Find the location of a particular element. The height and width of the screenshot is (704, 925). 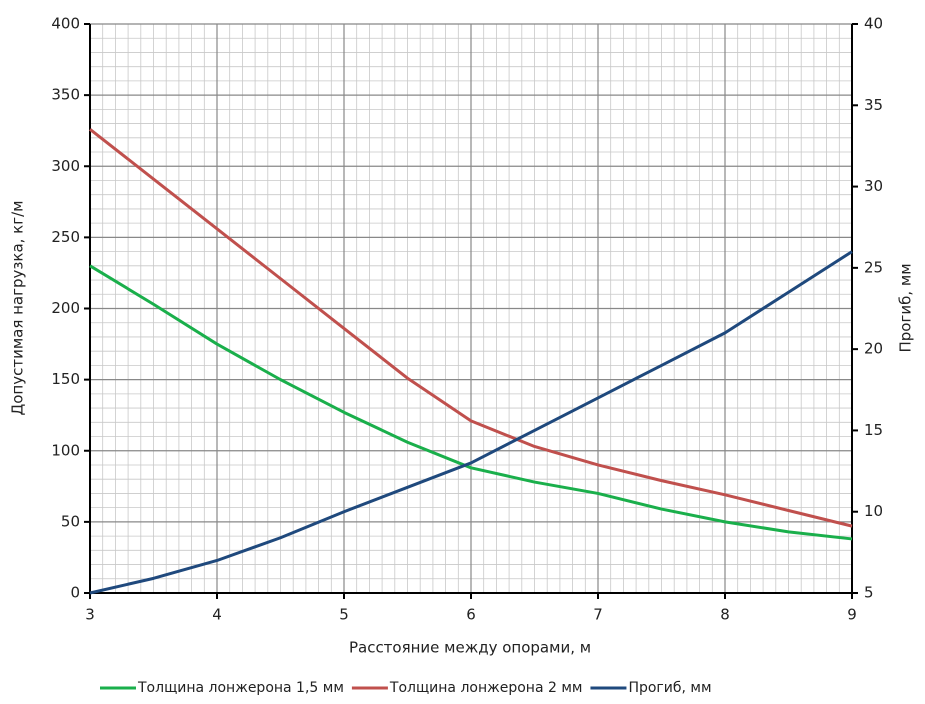

x-tick-label: 3 is located at coordinates (90, 615).